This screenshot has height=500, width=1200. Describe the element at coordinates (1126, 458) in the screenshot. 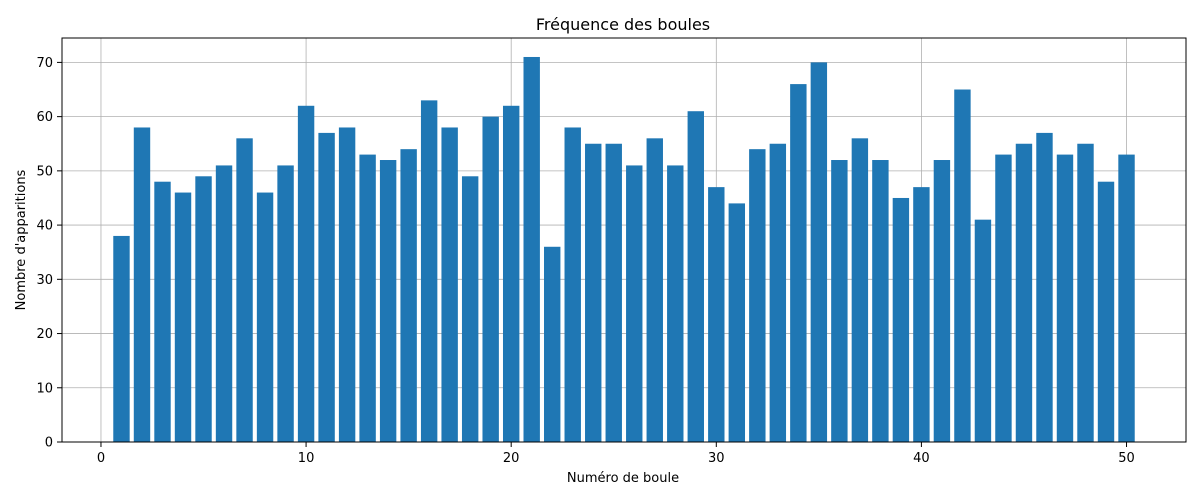

I see `x-tick-label: 50` at that location.